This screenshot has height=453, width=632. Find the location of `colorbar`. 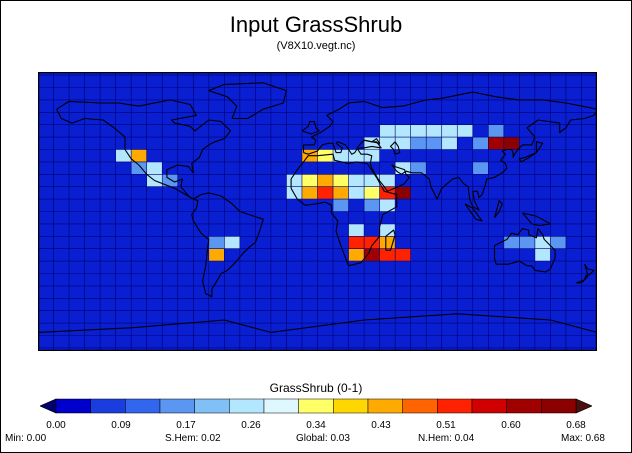

colorbar is located at coordinates (316, 406).